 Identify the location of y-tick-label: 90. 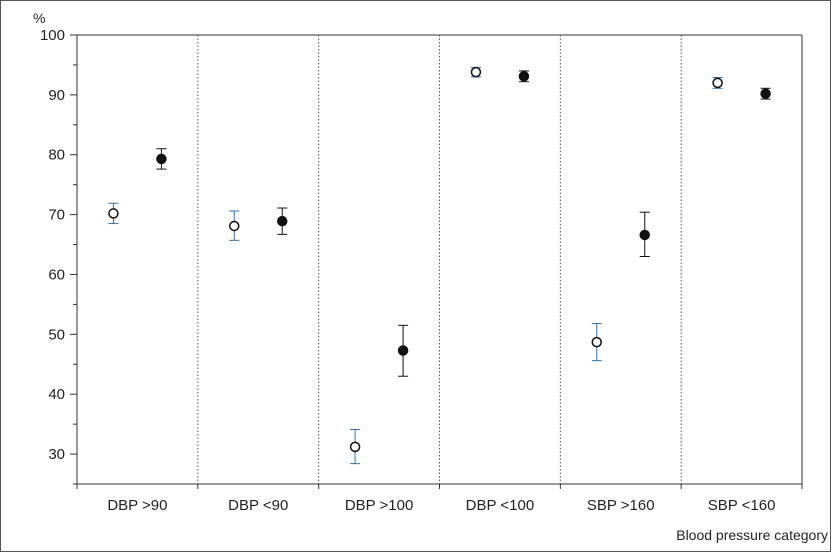
(56, 95).